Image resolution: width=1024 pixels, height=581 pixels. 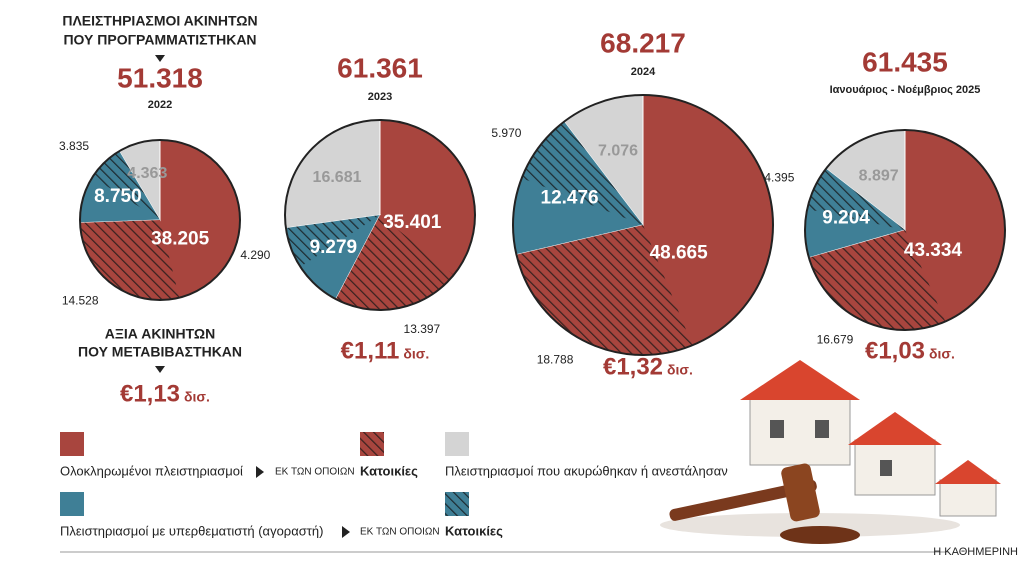 What do you see at coordinates (150, 393) in the screenshot?
I see `amount: €1,13` at bounding box center [150, 393].